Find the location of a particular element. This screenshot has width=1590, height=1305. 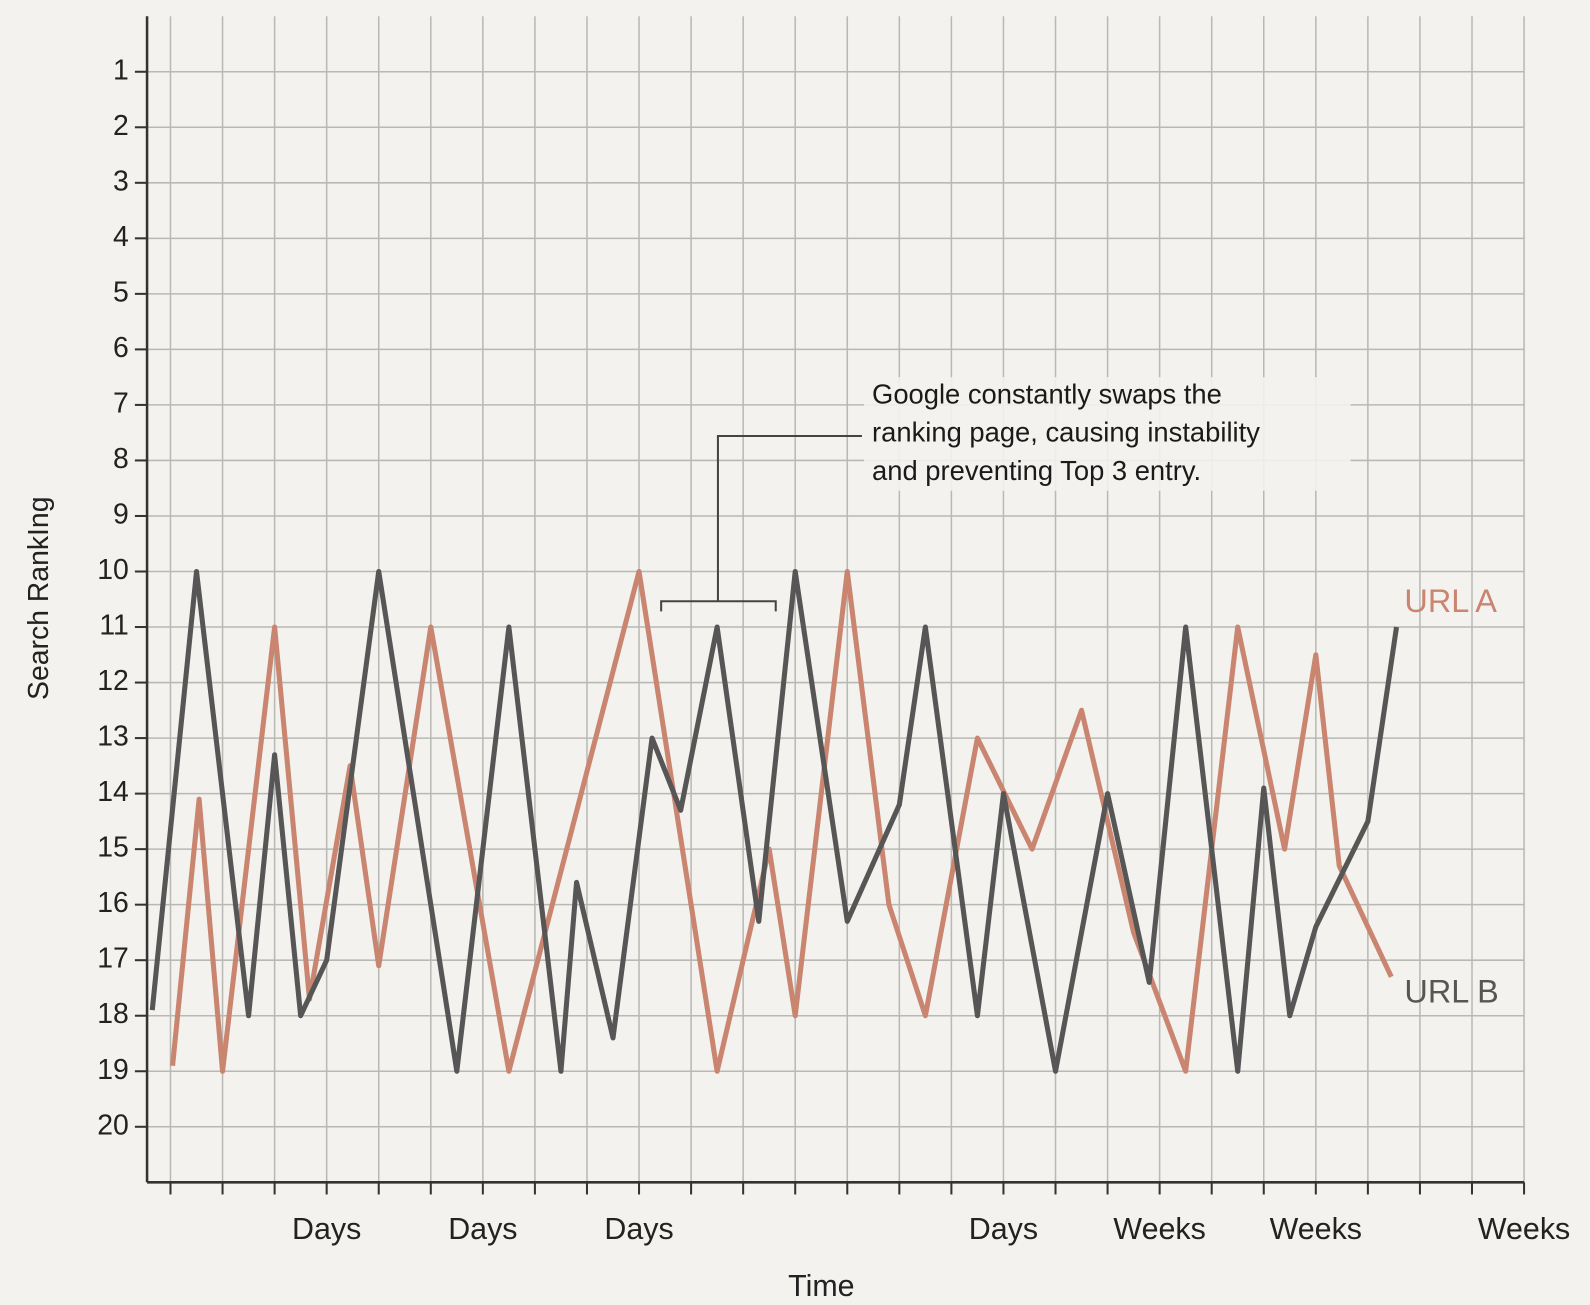

y-tick-label: 7 is located at coordinates (121, 403).